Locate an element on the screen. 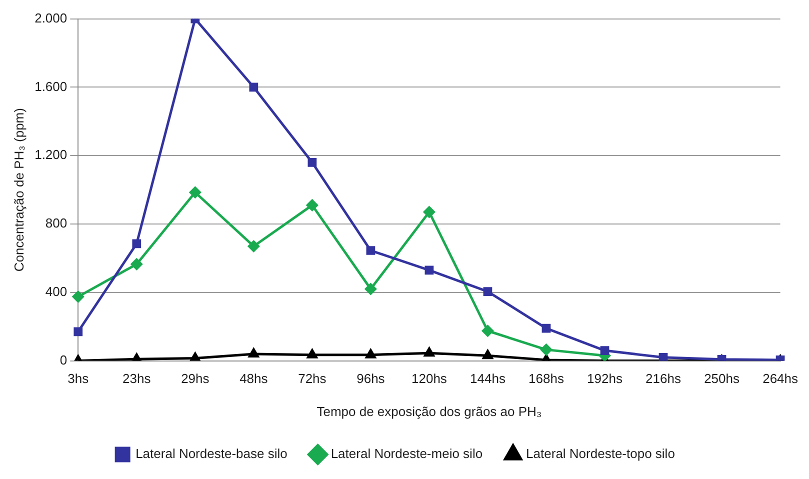 This screenshot has height=479, width=809. x-tick-label: 29hs is located at coordinates (195, 378).